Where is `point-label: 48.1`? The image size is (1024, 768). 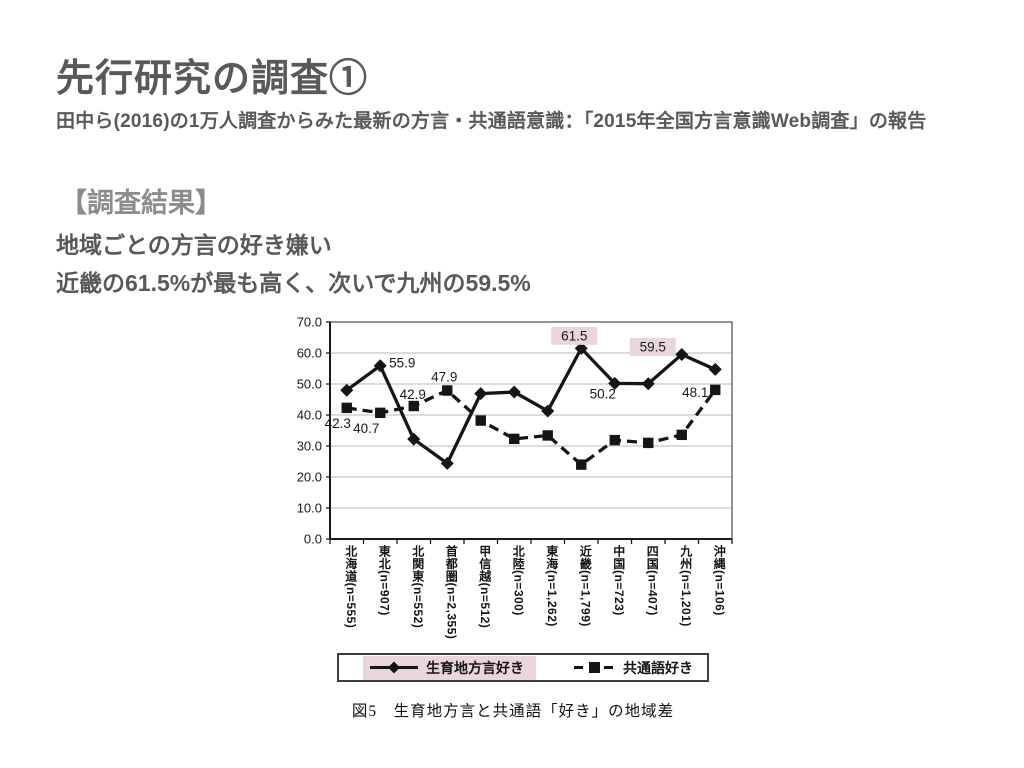
point-label: 48.1 is located at coordinates (695, 392).